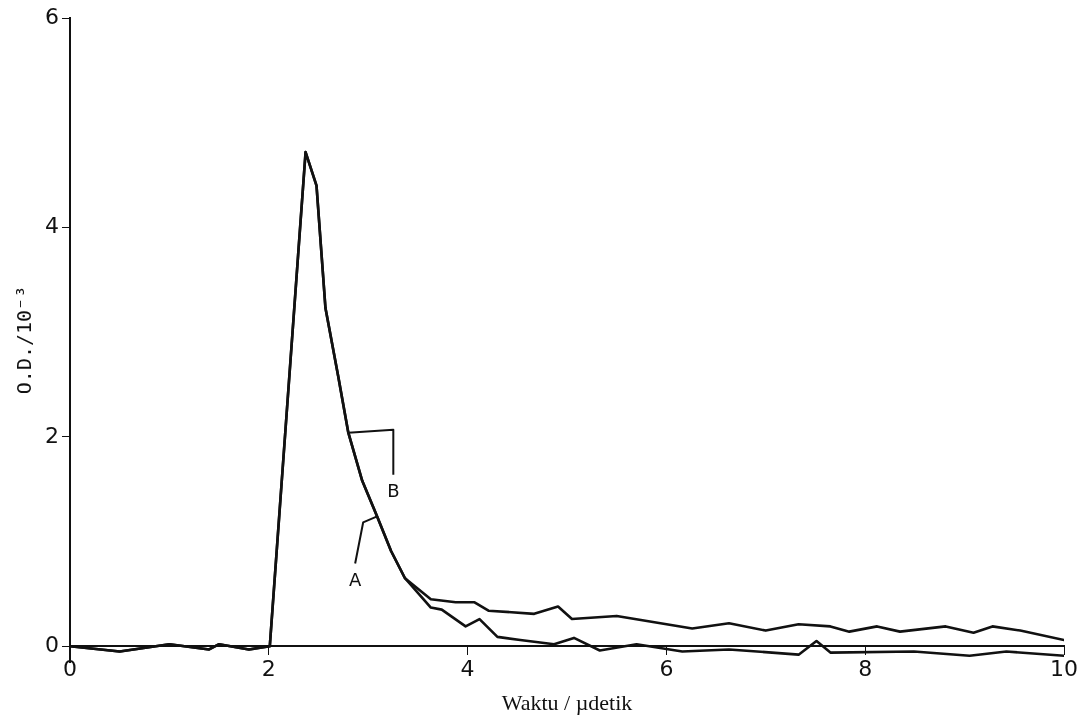  Describe the element at coordinates (355, 580) in the screenshot. I see `series-label: A` at that location.